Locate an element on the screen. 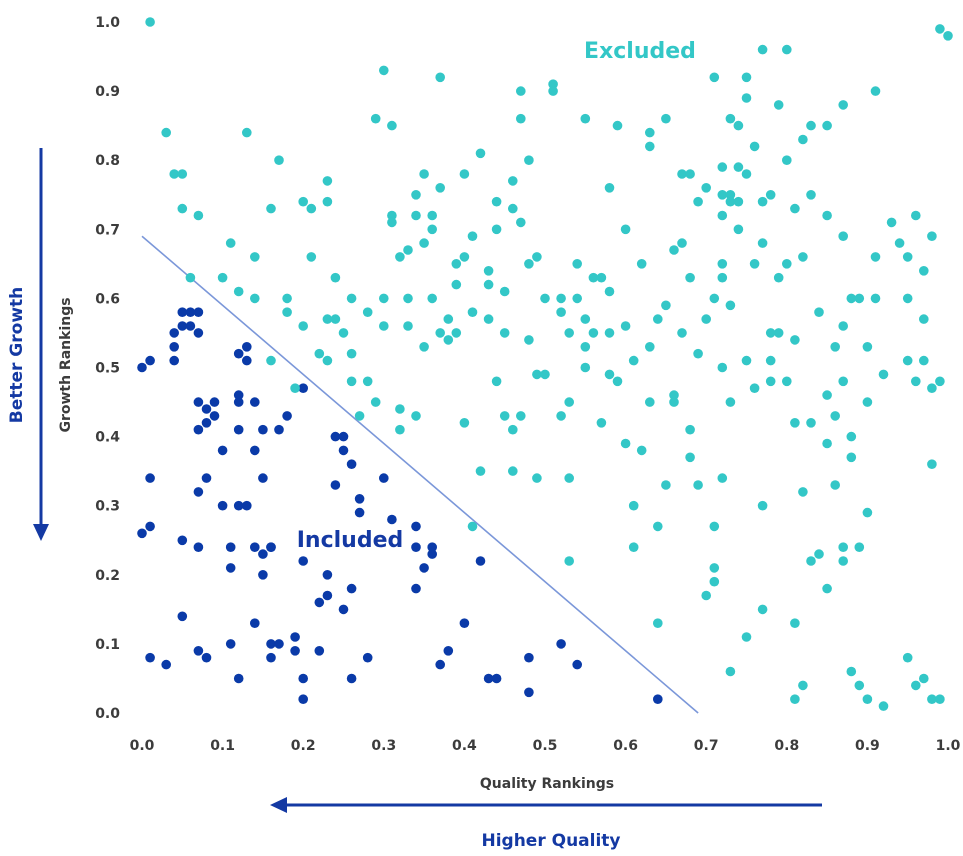  x-tick-label: 0.2 is located at coordinates (303, 746).